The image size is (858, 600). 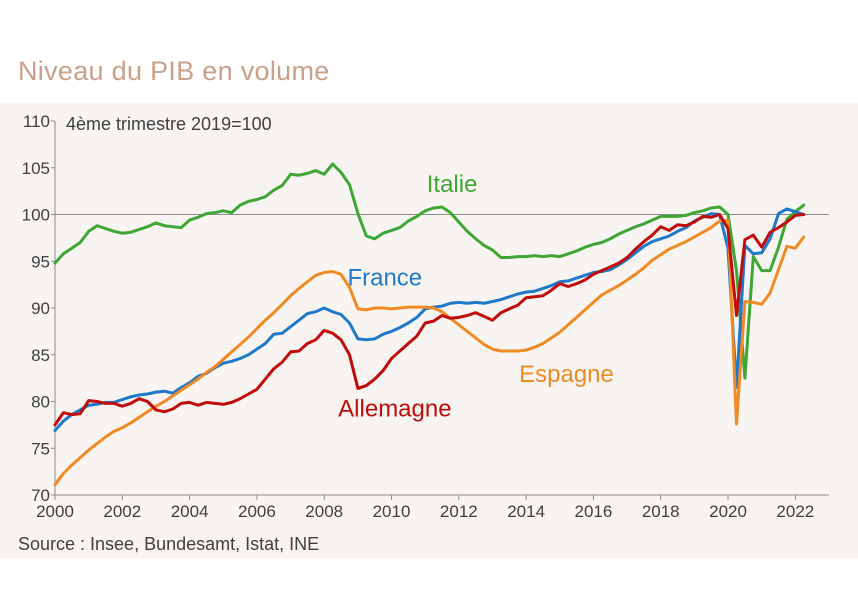 What do you see at coordinates (36, 168) in the screenshot?
I see `y-tick-label: 105` at bounding box center [36, 168].